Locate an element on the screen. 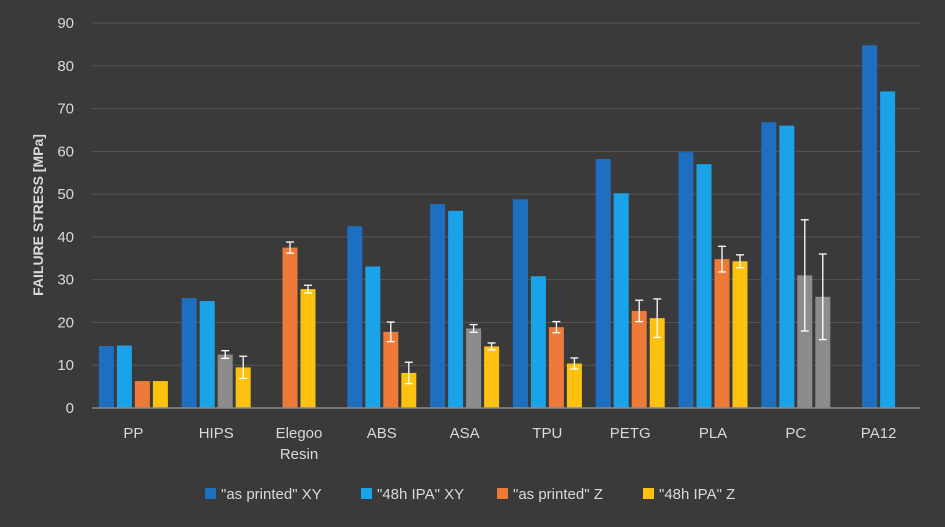 Image resolution: width=945 pixels, height=527 pixels. y-tick-label: 20 is located at coordinates (65, 322).